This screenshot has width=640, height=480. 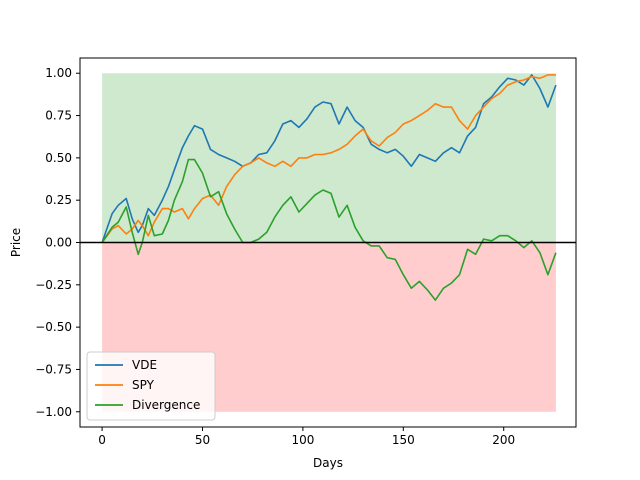 I want to click on y-tick-label: 0.00, so click(x=58, y=243).